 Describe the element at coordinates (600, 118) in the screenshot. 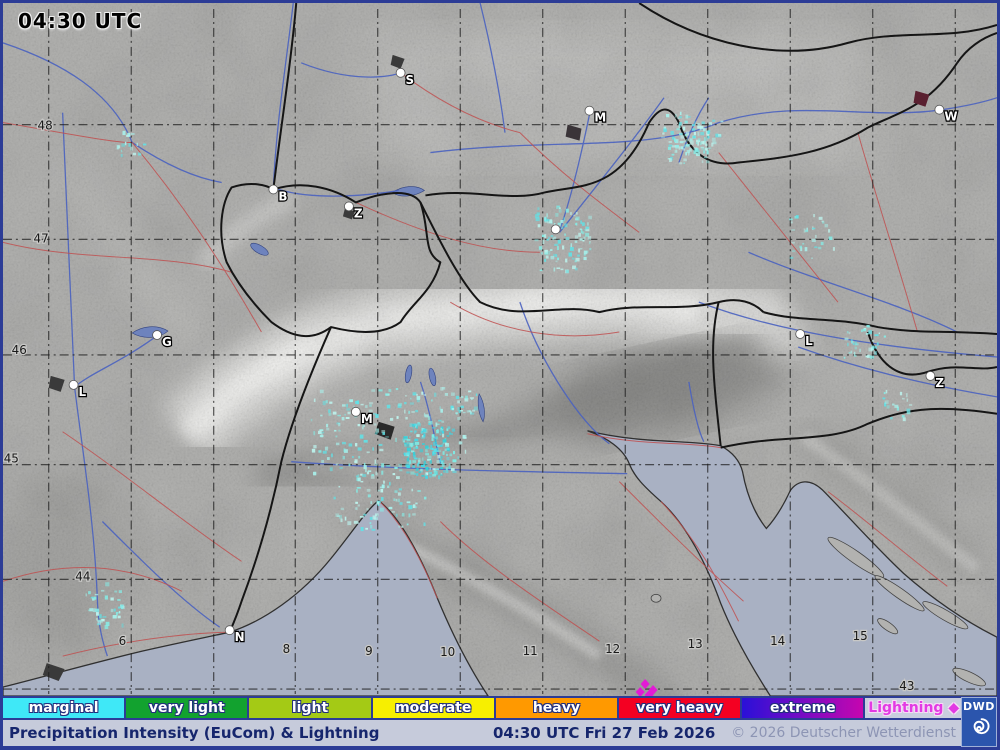

I see `city-label: M` at that location.